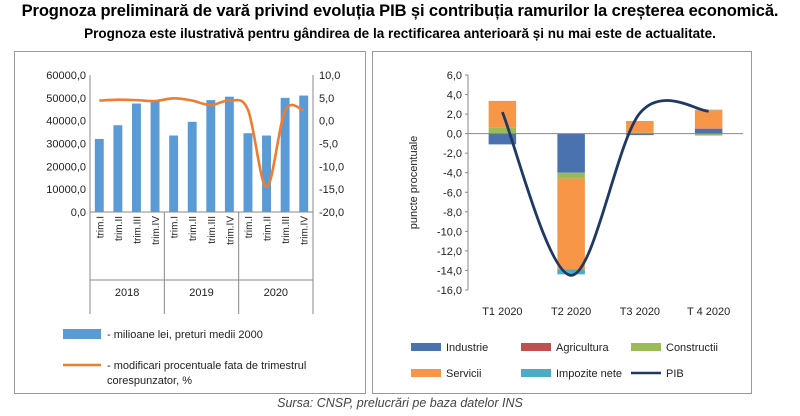  What do you see at coordinates (185, 335) in the screenshot?
I see `legend-bar-label: - milioane lei, preturi medii 2000` at bounding box center [185, 335].